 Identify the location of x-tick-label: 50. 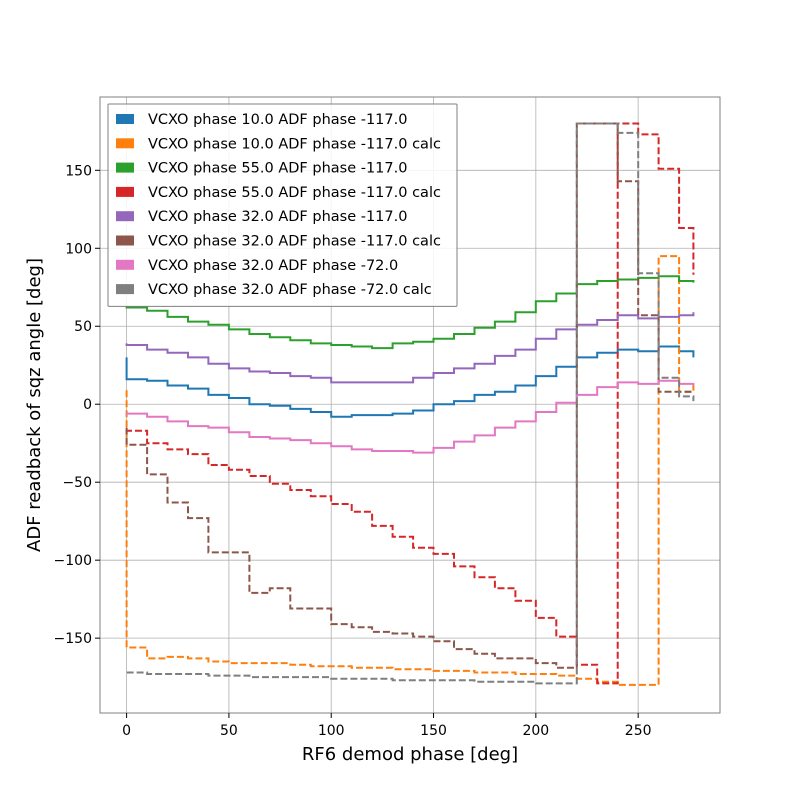
(229, 731).